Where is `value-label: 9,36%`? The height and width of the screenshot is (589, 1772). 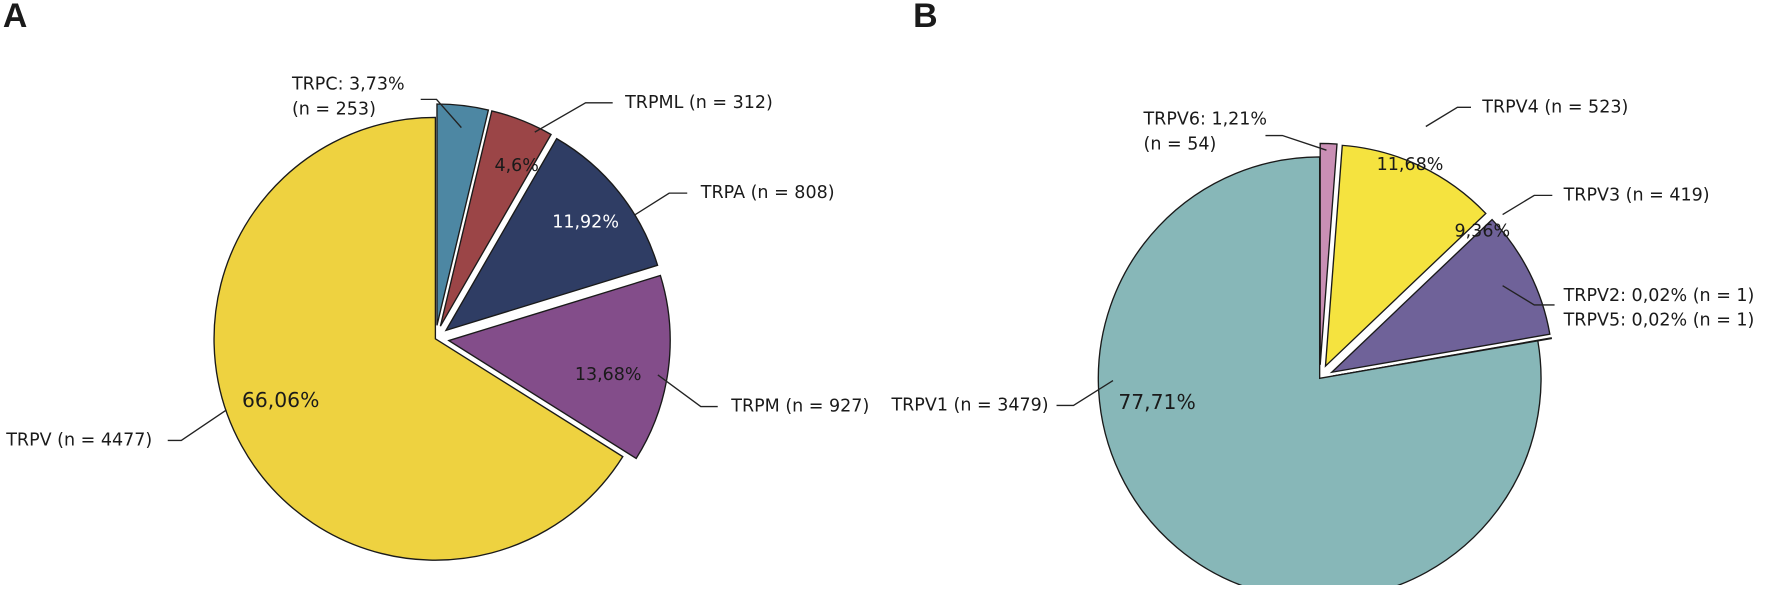
value-label: 9,36% is located at coordinates (1482, 232).